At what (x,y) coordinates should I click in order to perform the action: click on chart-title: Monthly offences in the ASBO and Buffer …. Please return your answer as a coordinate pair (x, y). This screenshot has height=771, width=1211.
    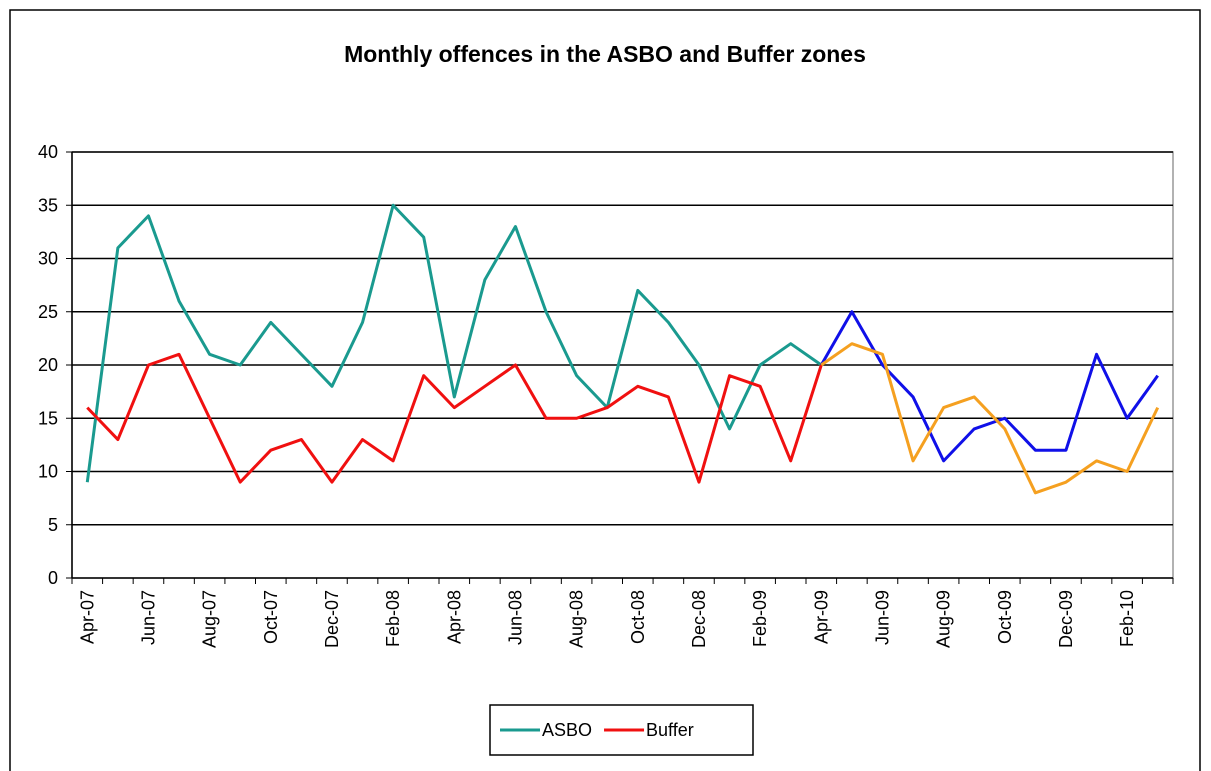
    Looking at the image, I should click on (605, 54).